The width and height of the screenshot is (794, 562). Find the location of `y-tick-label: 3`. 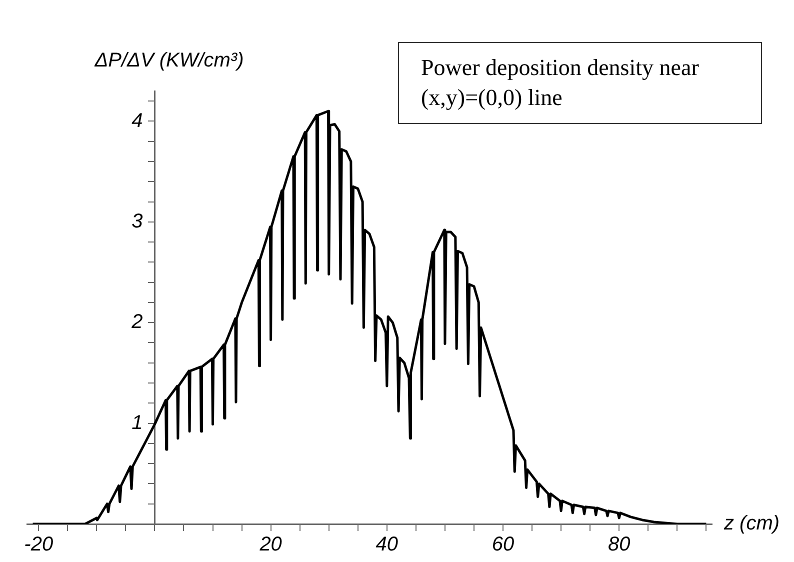

y-tick-label: 3 is located at coordinates (137, 221).